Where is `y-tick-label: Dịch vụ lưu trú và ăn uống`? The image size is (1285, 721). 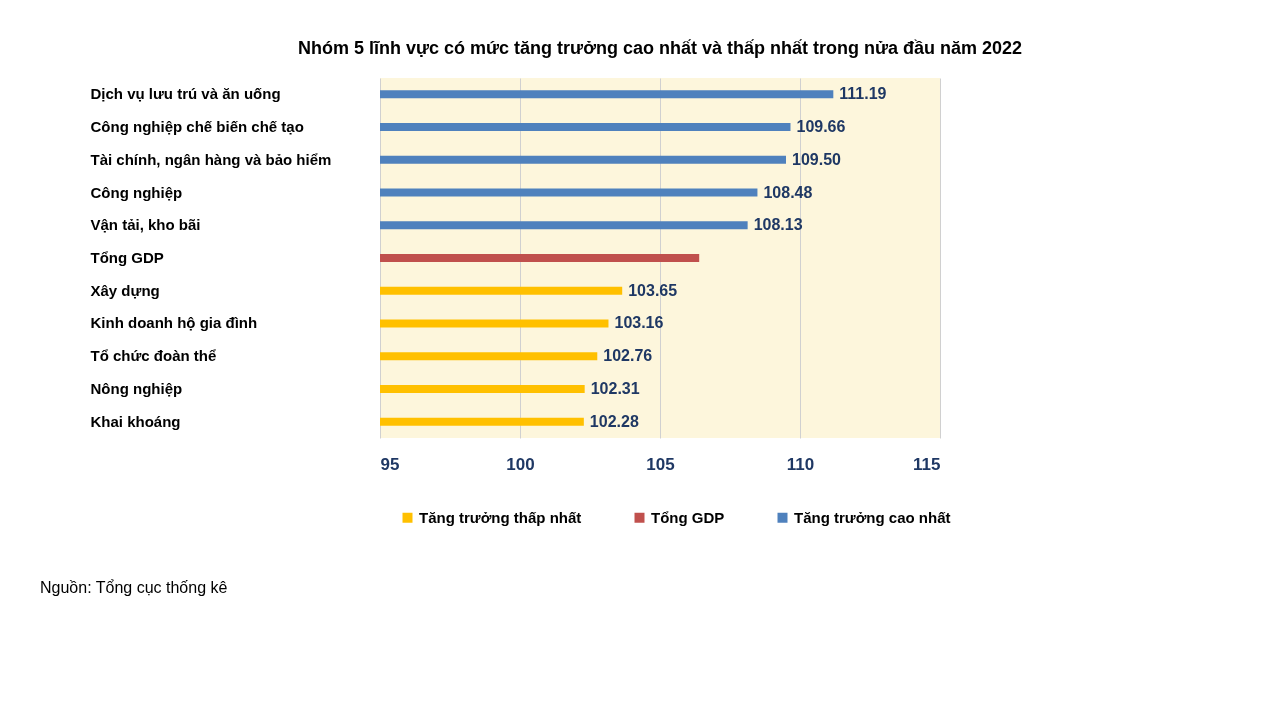
y-tick-label: Dịch vụ lưu trú và ăn uống is located at coordinates (185, 94).